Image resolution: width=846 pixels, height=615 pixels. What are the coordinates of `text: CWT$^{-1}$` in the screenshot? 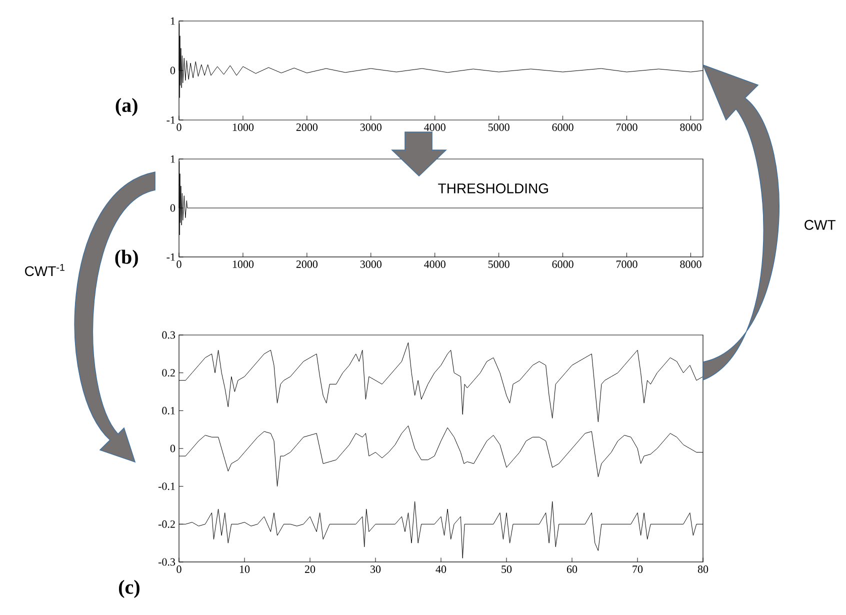 It's located at (44, 270).